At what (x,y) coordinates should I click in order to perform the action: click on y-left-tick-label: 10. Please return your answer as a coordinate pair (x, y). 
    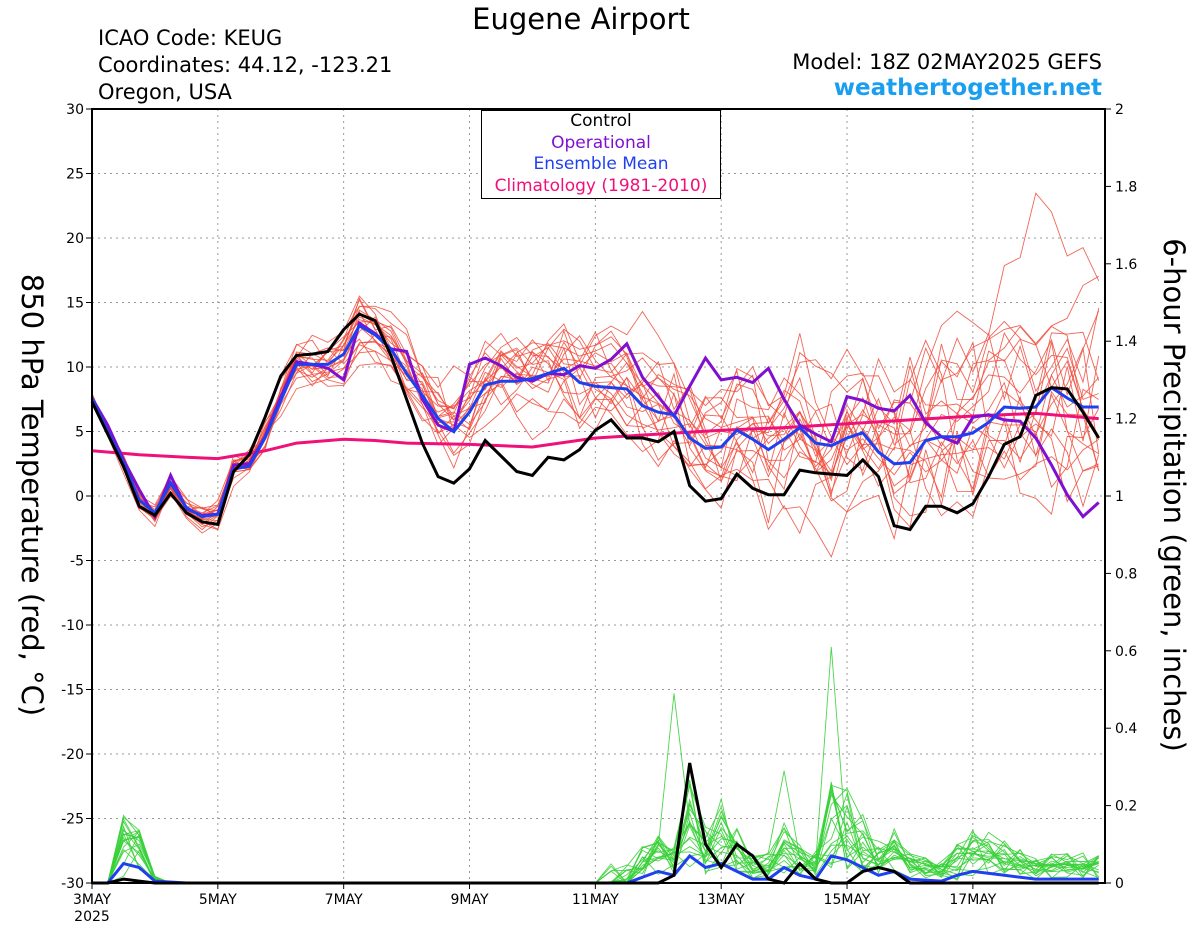
    Looking at the image, I should click on (75, 368).